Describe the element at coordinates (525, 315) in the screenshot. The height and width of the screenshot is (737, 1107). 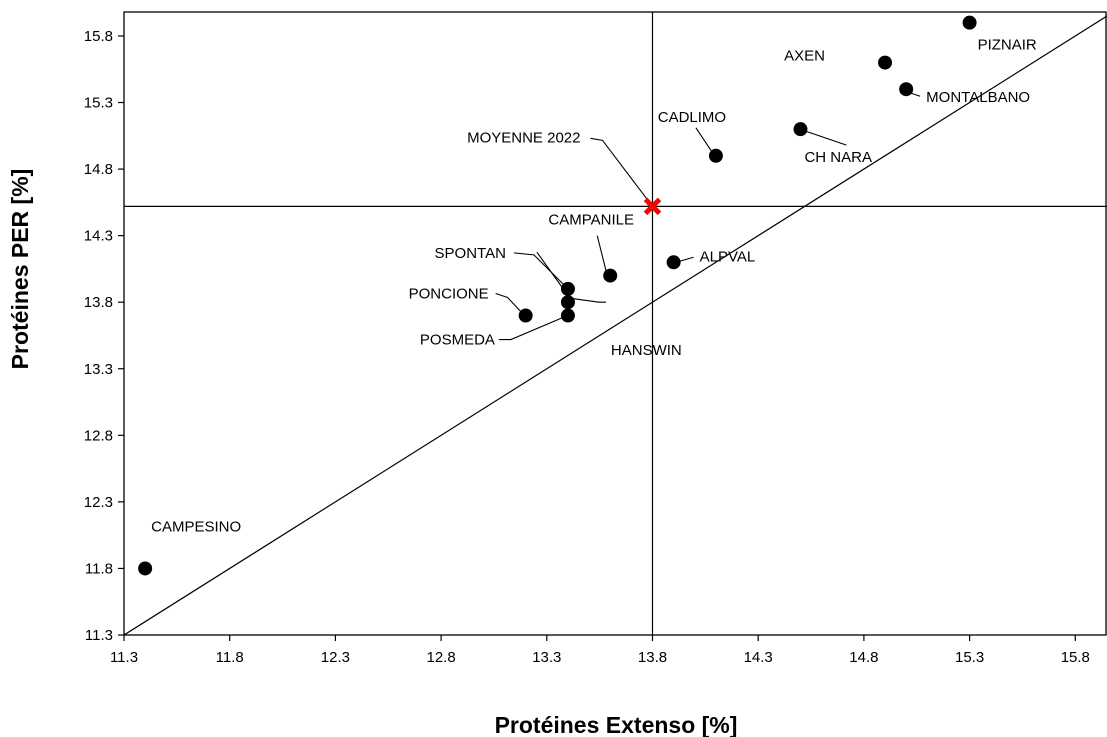
I see `data-point-poncione` at that location.